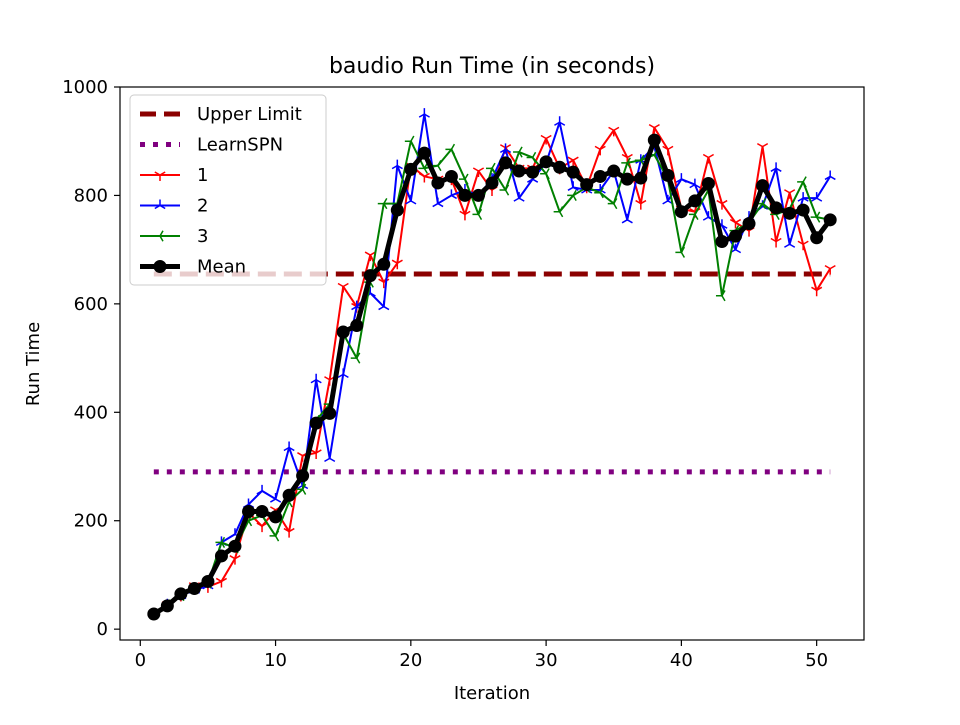 The height and width of the screenshot is (725, 960). Describe the element at coordinates (211, 145) in the screenshot. I see `legend-entry-learnspn: LearnSPN` at that location.